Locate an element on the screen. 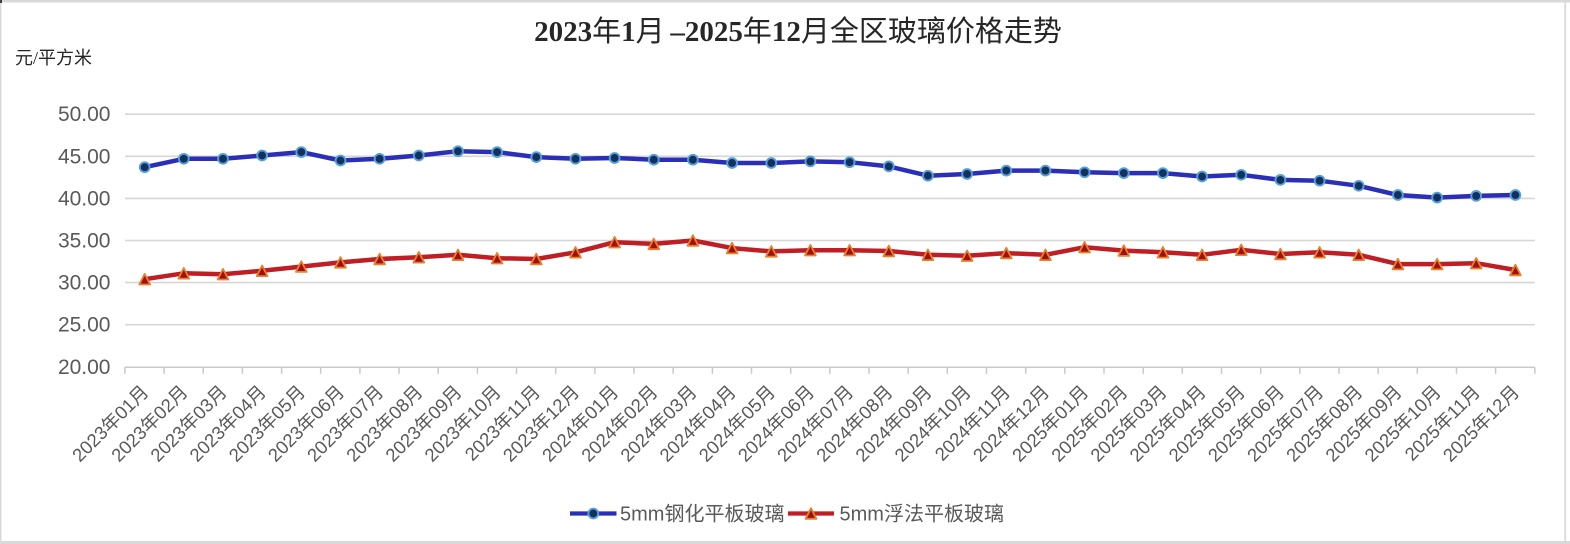 The width and height of the screenshot is (1570, 544). svg-text: 5mm浮法平板玻璃 is located at coordinates (922, 514).